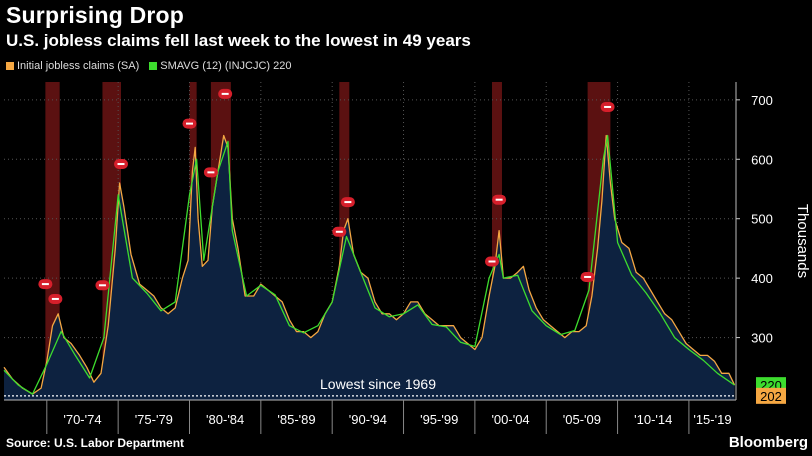 The height and width of the screenshot is (456, 812). I want to click on y-tick-label-400: 400, so click(762, 278).